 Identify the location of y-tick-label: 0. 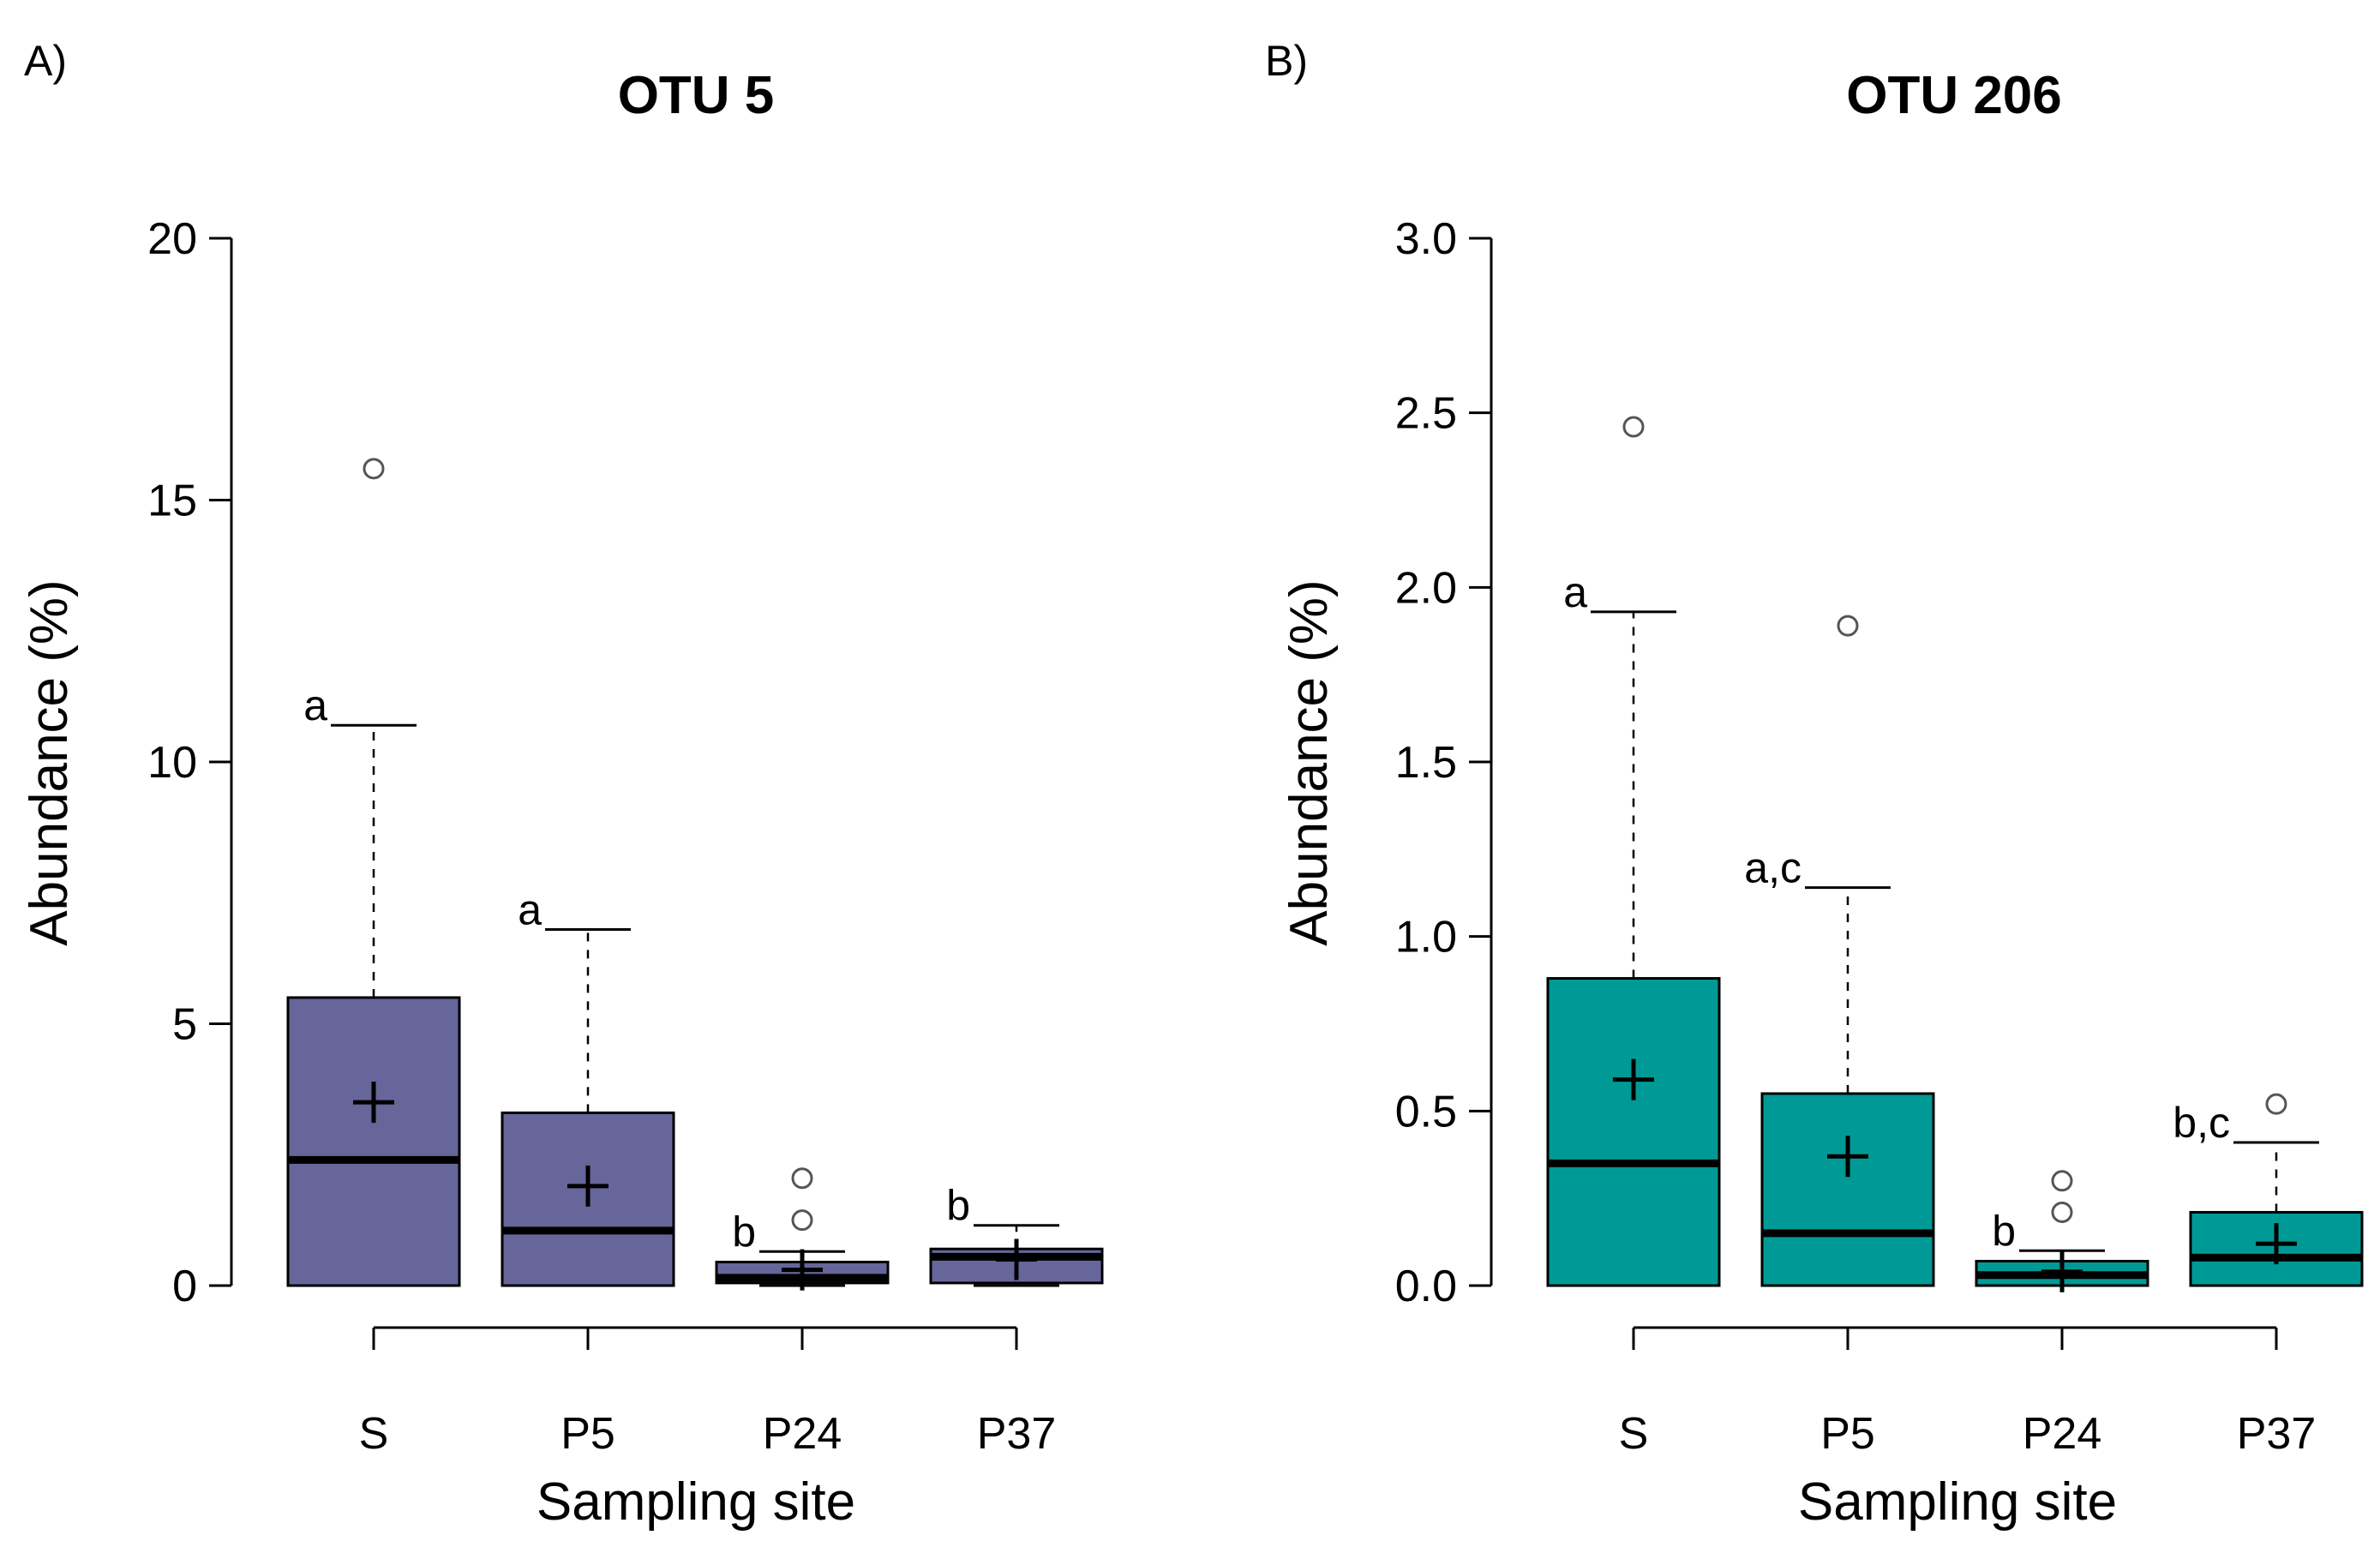
(185, 1287).